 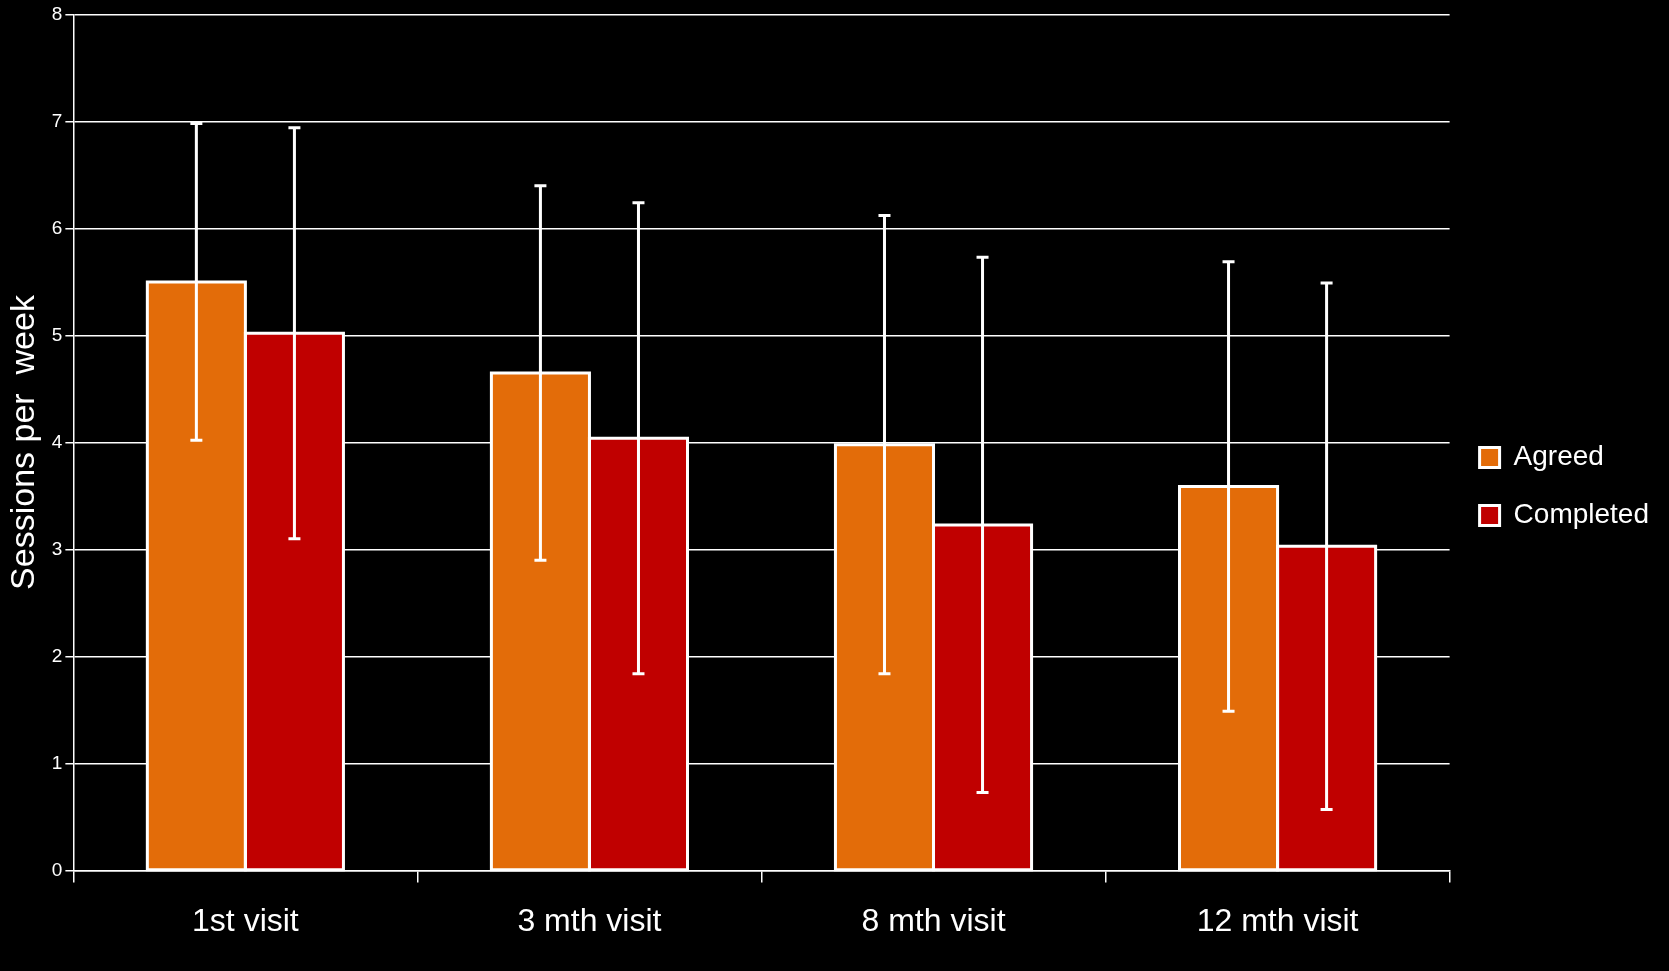 What do you see at coordinates (57, 120) in the screenshot?
I see `y-tick-label: 7` at bounding box center [57, 120].